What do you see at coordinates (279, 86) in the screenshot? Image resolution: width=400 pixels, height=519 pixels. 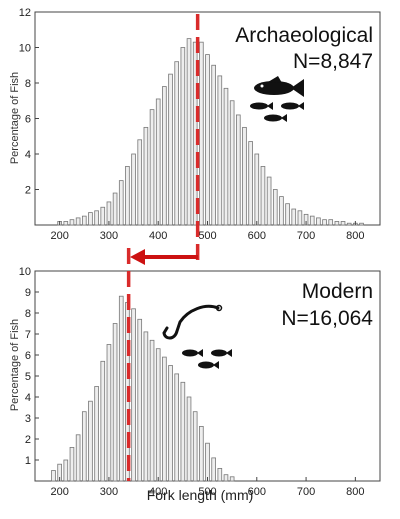 I see `fish-icon` at bounding box center [279, 86].